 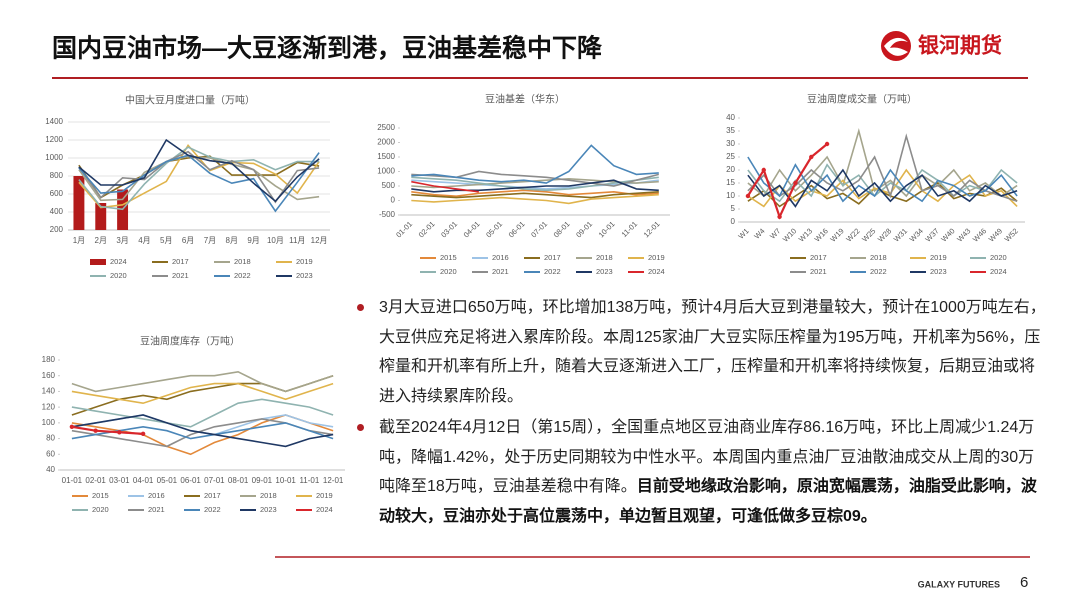 I want to click on logo-text: 银河期货, so click(x=960, y=46).